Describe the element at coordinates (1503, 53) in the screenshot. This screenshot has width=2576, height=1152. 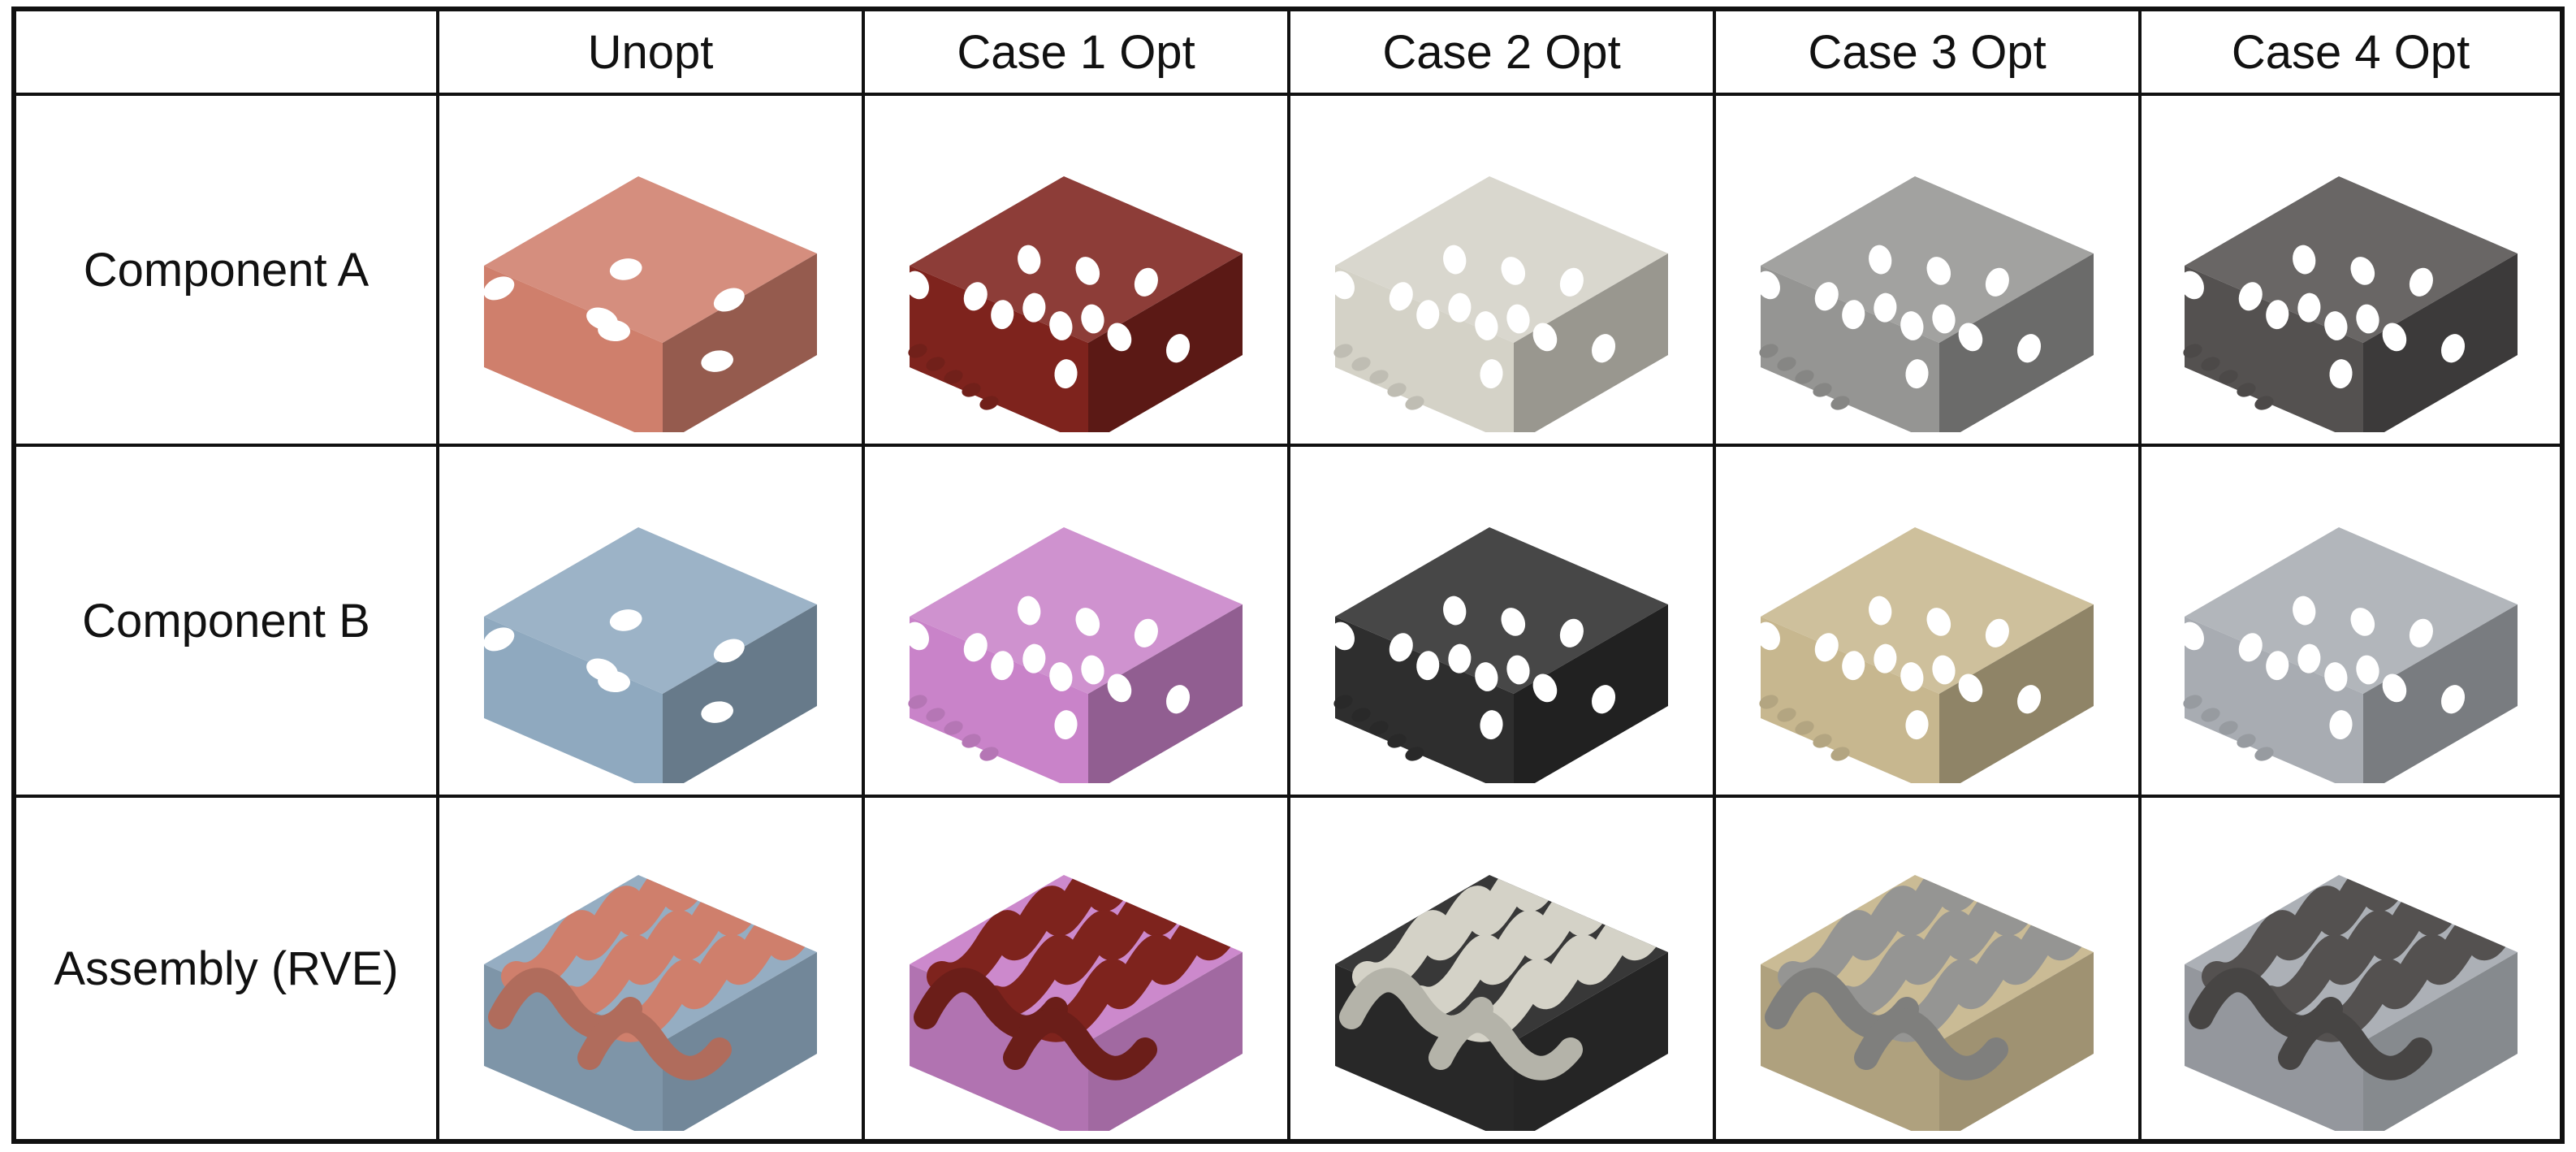
I see `column-header-2: Case 2 Opt` at that location.